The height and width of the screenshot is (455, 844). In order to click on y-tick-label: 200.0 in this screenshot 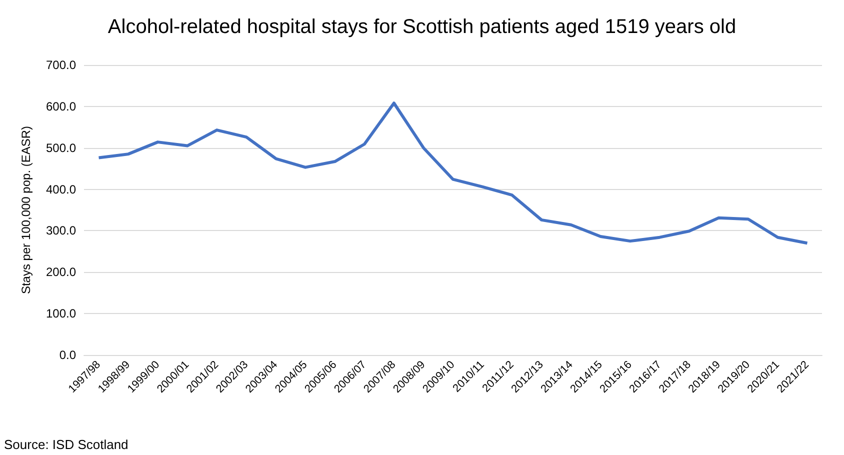, I will do `click(61, 272)`.